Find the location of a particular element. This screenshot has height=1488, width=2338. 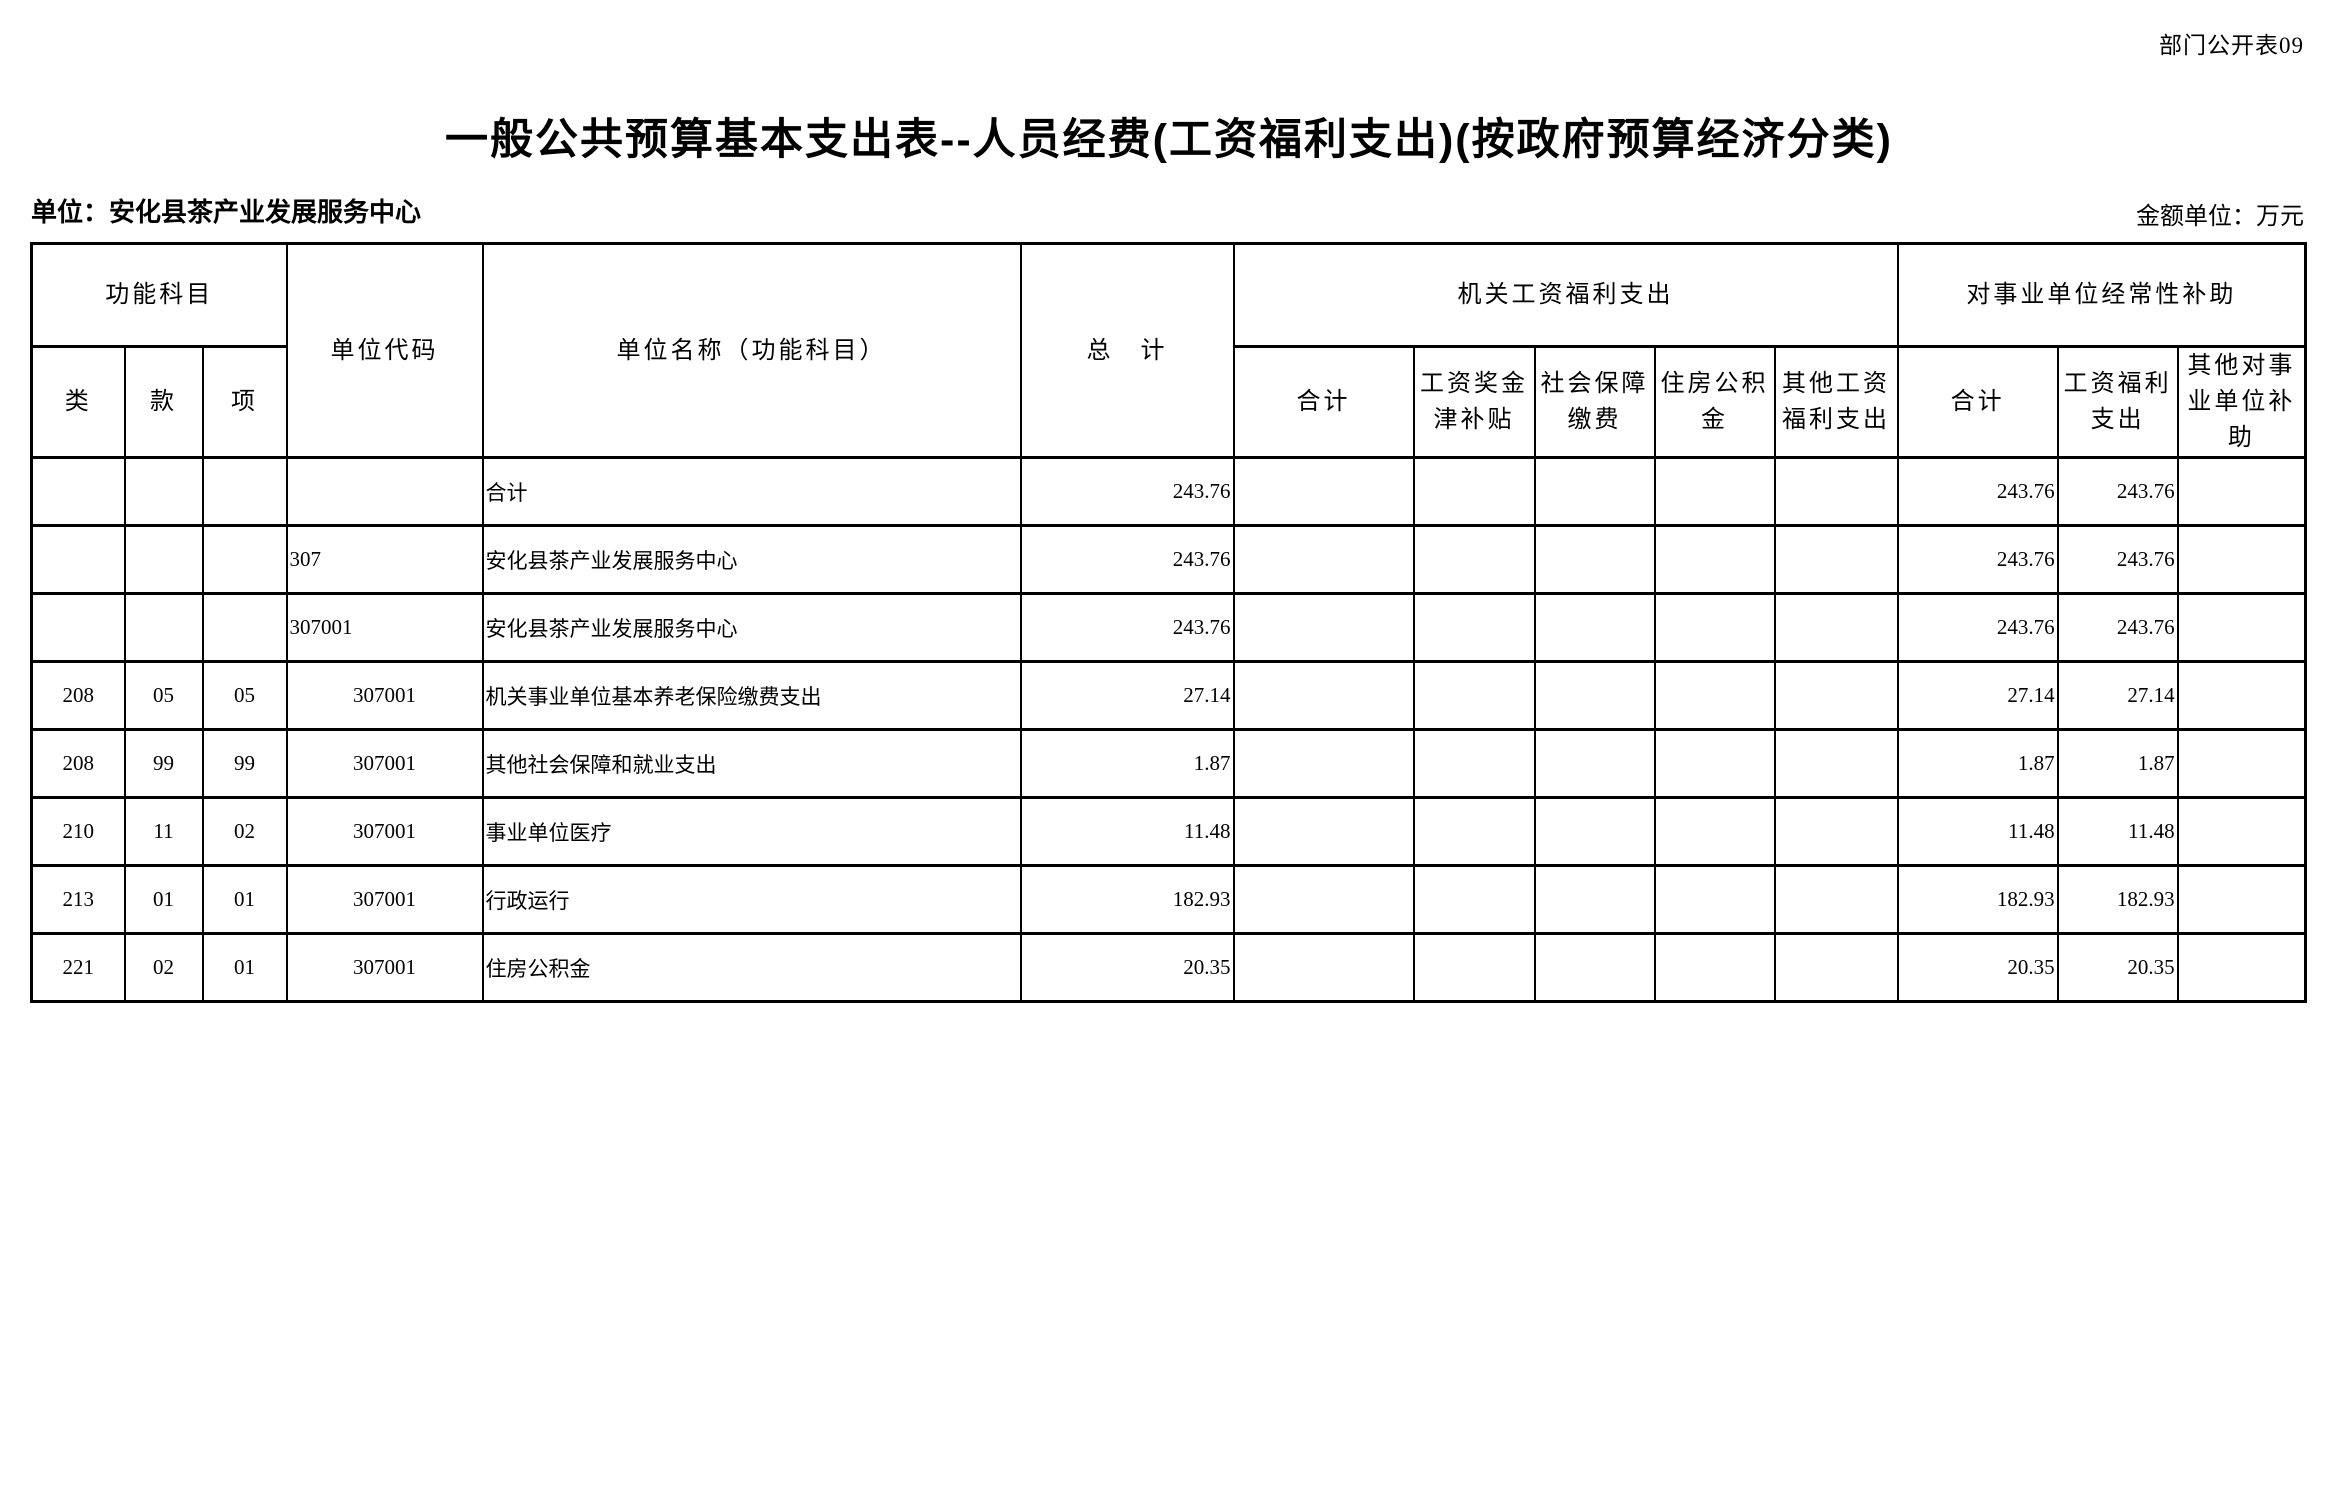

class-cell is located at coordinates (78, 627).